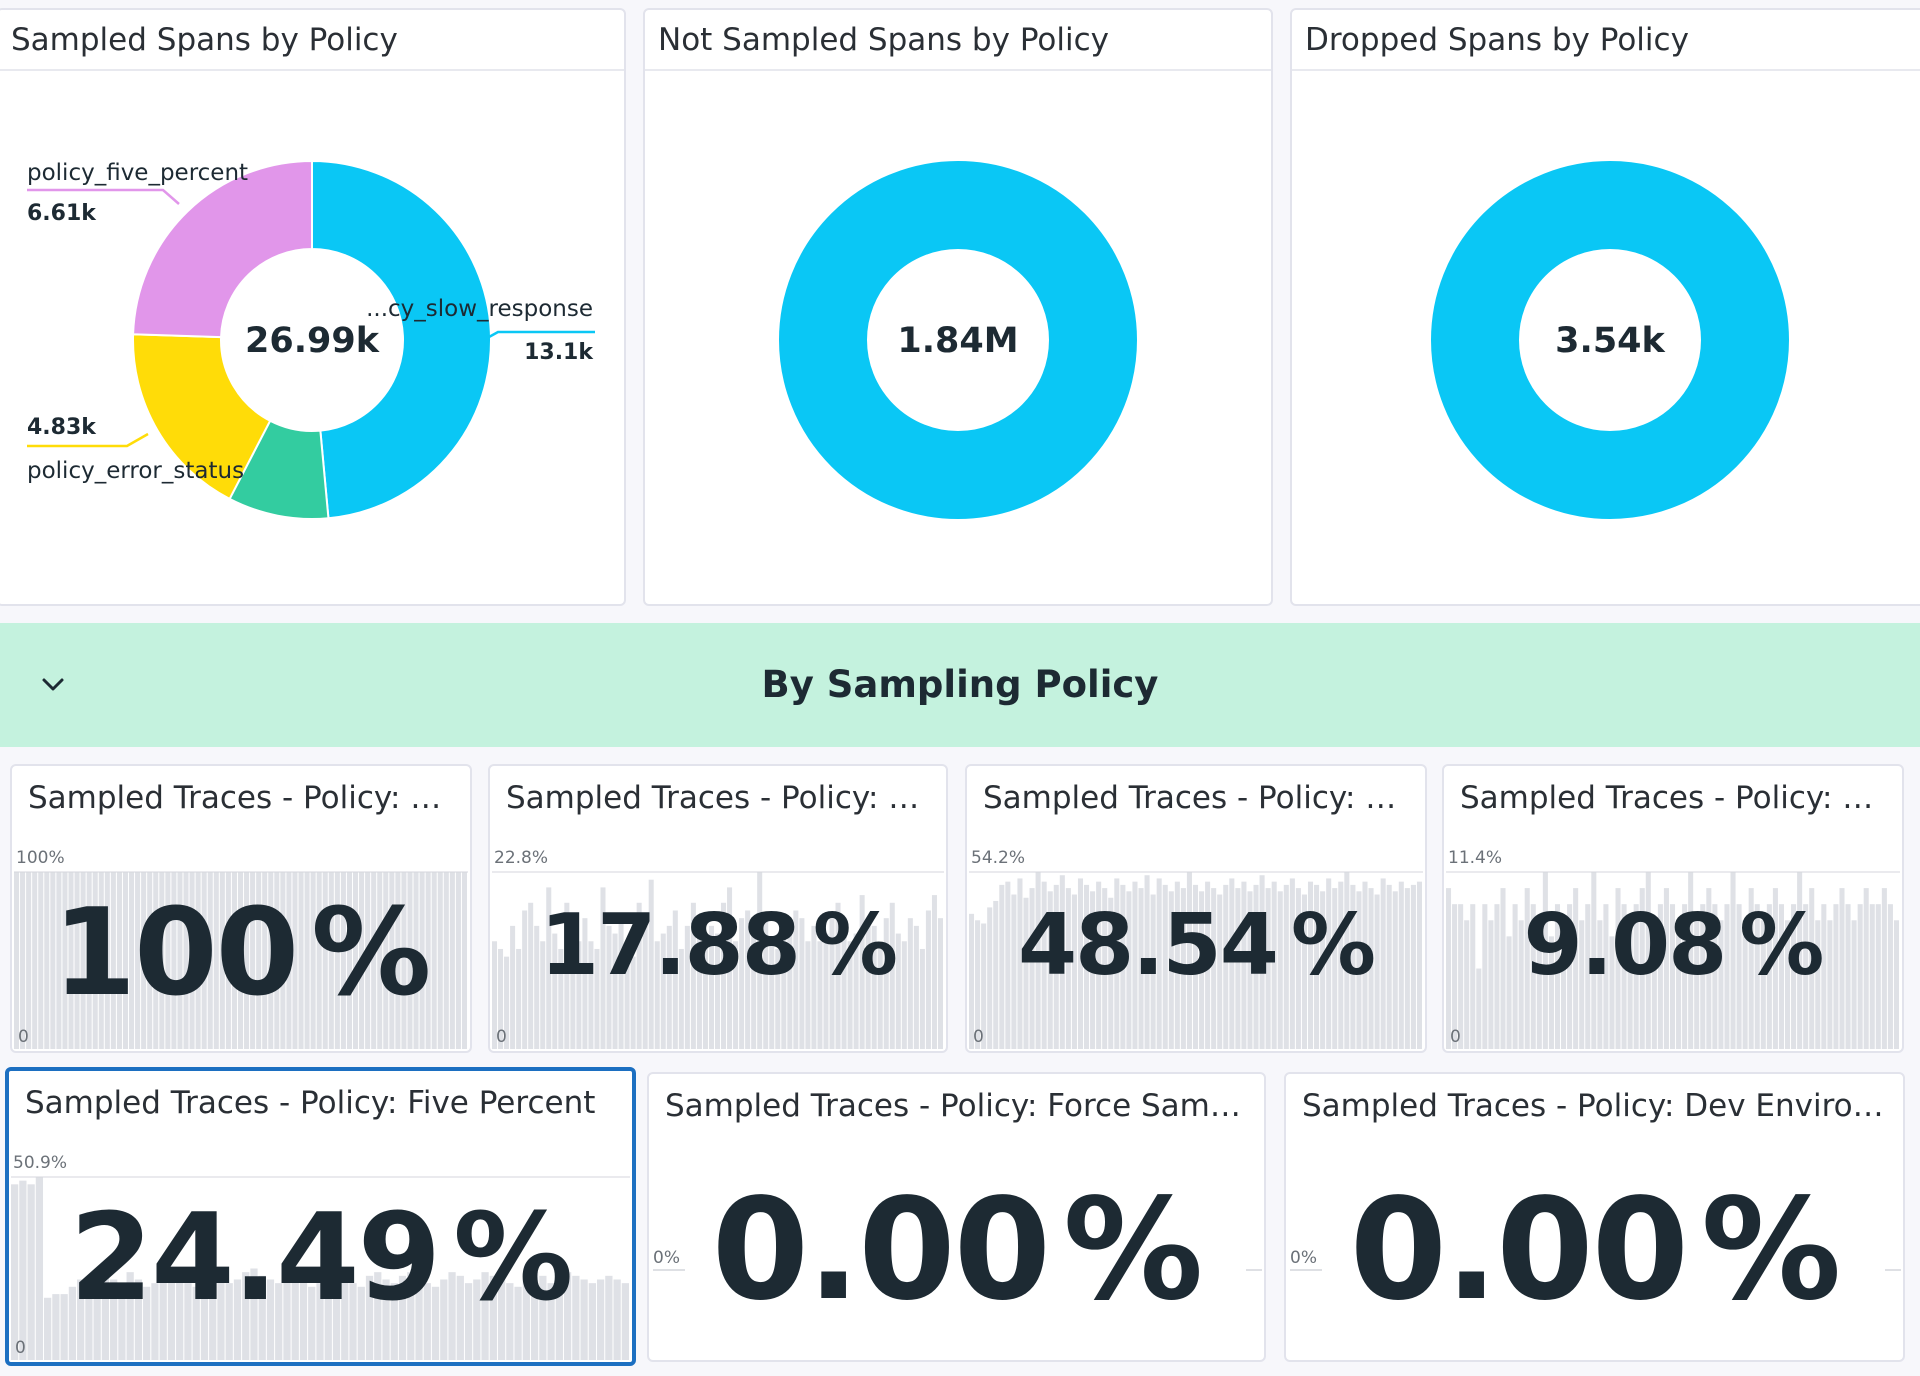 The width and height of the screenshot is (1920, 1376). Describe the element at coordinates (1333, 945) in the screenshot. I see `tile-unit: %` at that location.